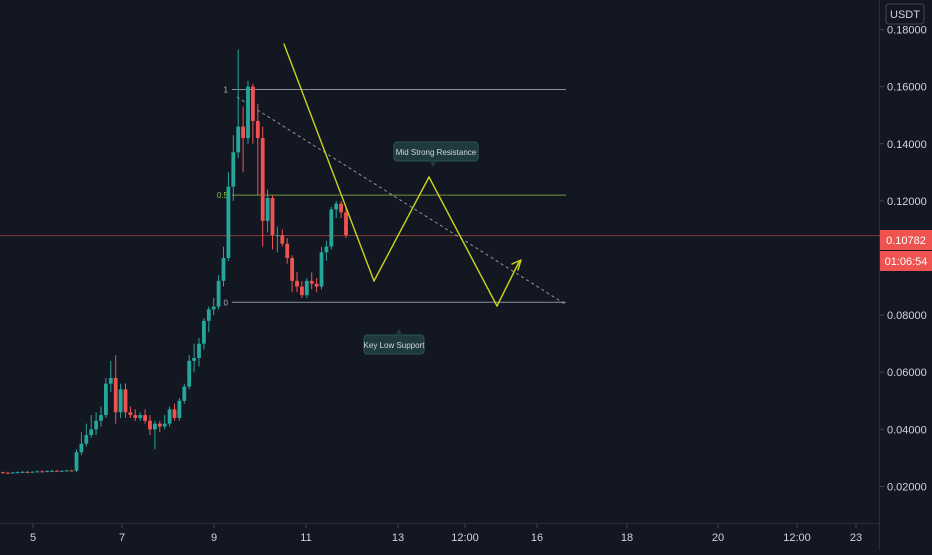  Describe the element at coordinates (223, 195) in the screenshot. I see `fib-level-label: 0.5` at that location.